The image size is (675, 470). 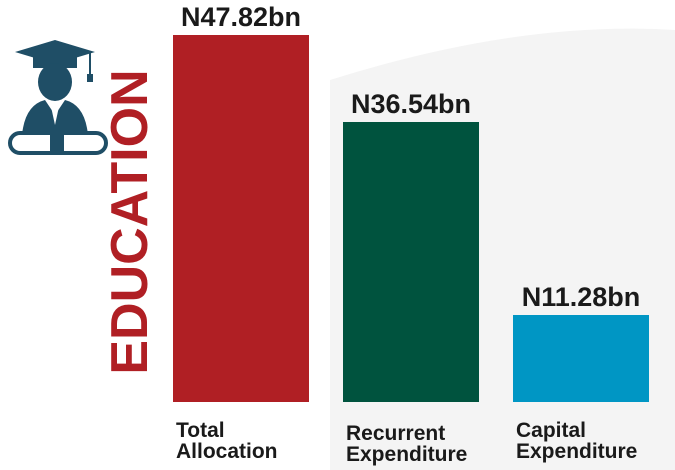 I want to click on category-label: Capital Expenditure, so click(x=577, y=441).